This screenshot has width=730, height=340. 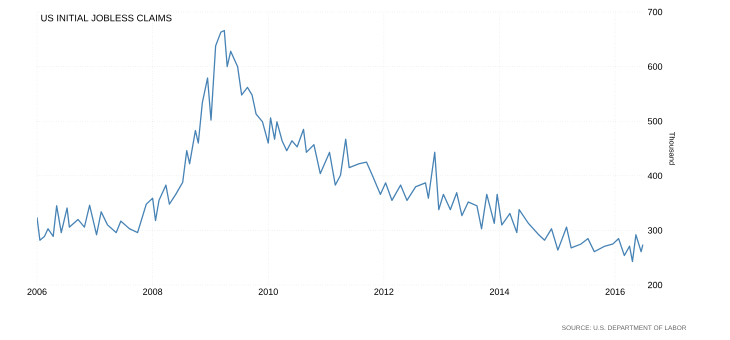 What do you see at coordinates (106, 18) in the screenshot?
I see `chart-title: US INITIAL JOBLESS CLAIMS` at bounding box center [106, 18].